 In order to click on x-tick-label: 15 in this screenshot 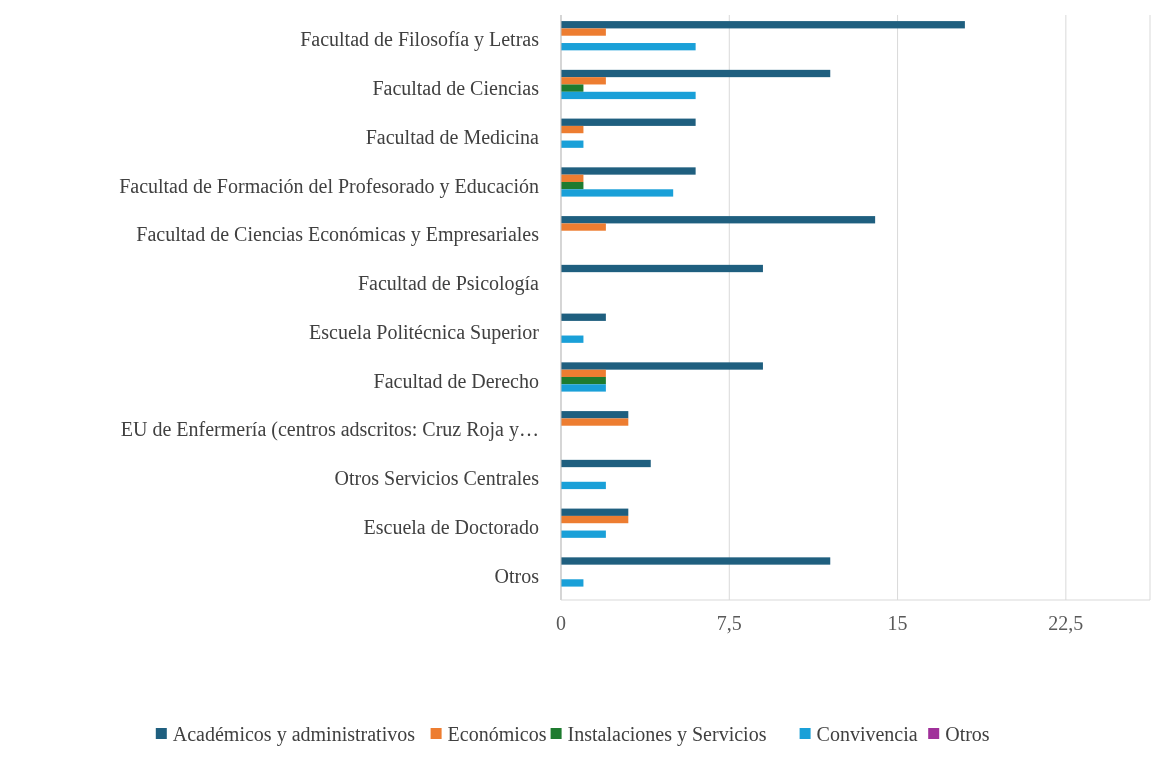, I will do `click(897, 623)`.